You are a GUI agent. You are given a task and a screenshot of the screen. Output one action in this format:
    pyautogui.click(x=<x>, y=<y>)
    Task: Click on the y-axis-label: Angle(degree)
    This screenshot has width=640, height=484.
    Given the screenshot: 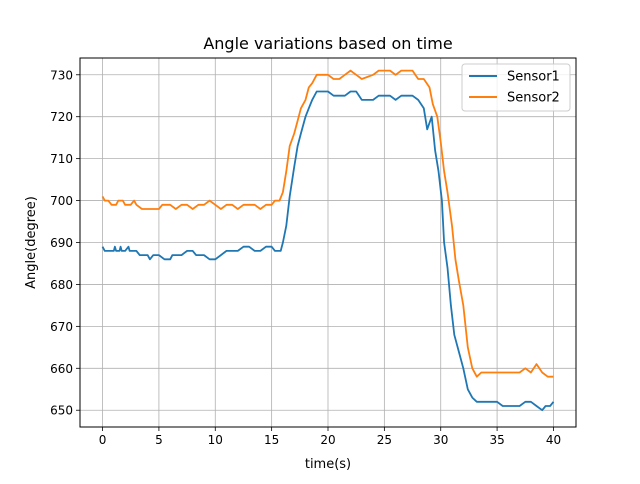 What is the action you would take?
    pyautogui.click(x=31, y=242)
    